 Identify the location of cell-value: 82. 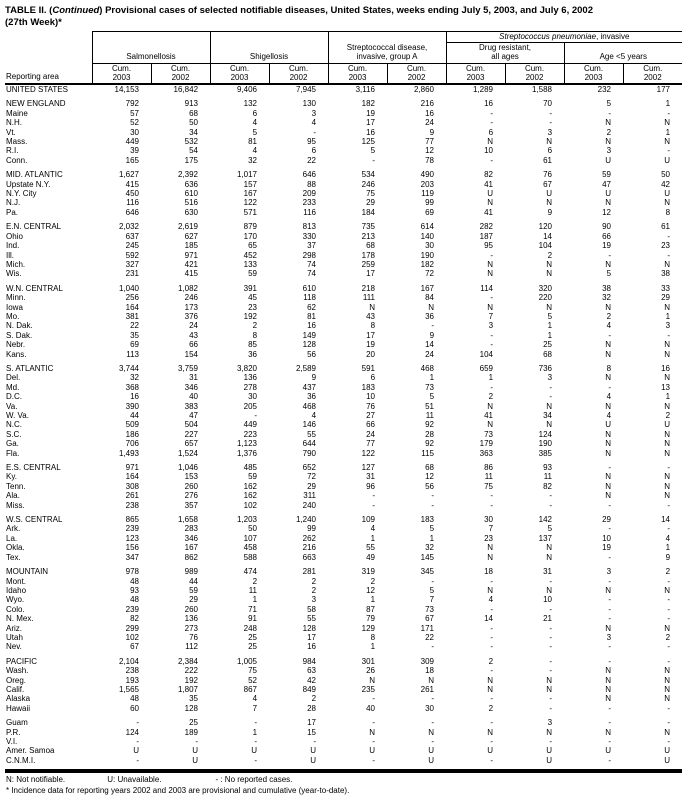
(548, 486).